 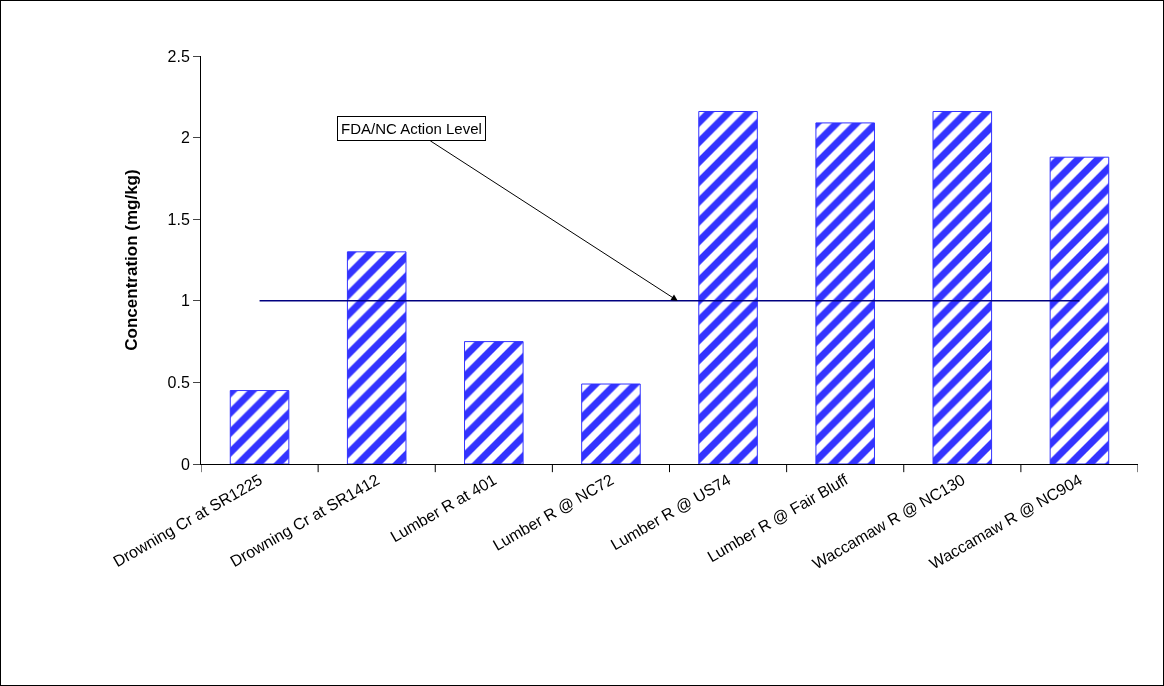 What do you see at coordinates (178, 219) in the screenshot?
I see `y-tick-label: 1.5` at bounding box center [178, 219].